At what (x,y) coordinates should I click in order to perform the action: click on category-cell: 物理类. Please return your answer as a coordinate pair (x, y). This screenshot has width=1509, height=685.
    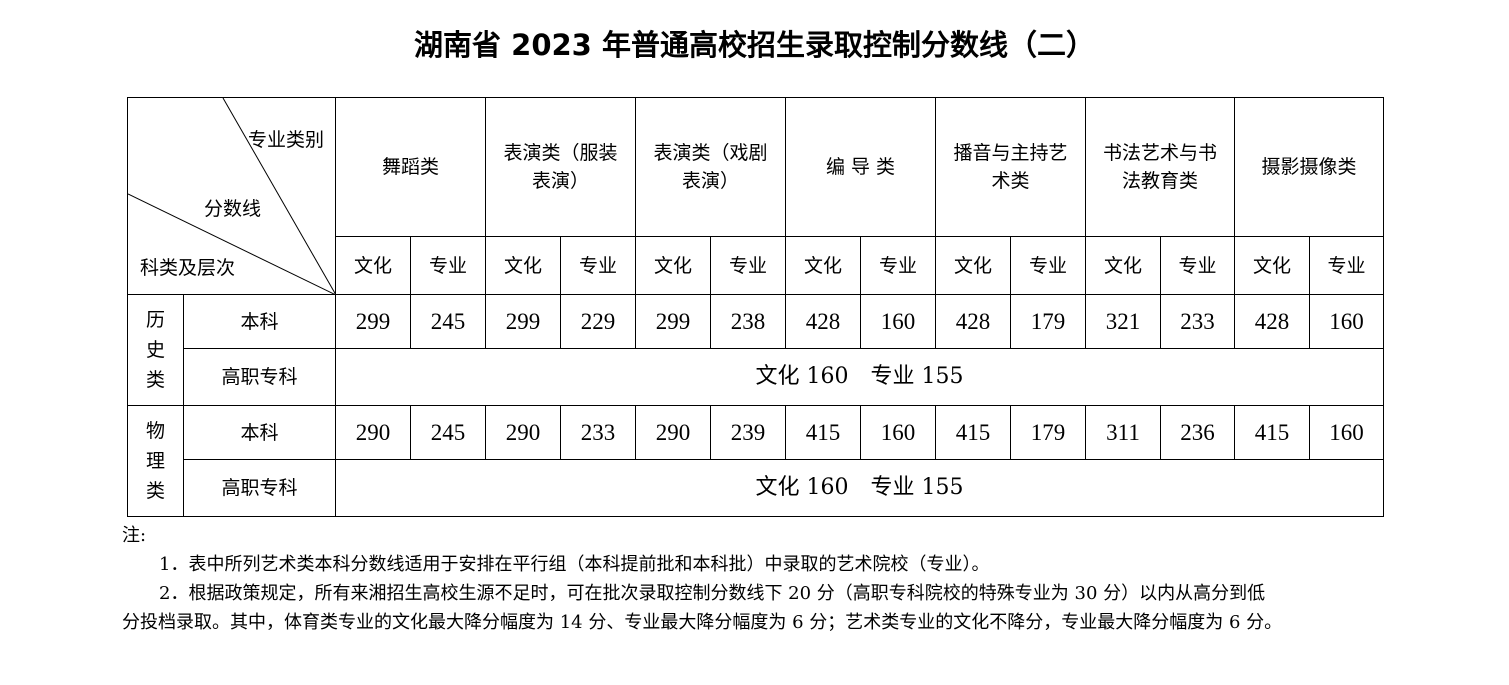
    Looking at the image, I should click on (155, 461).